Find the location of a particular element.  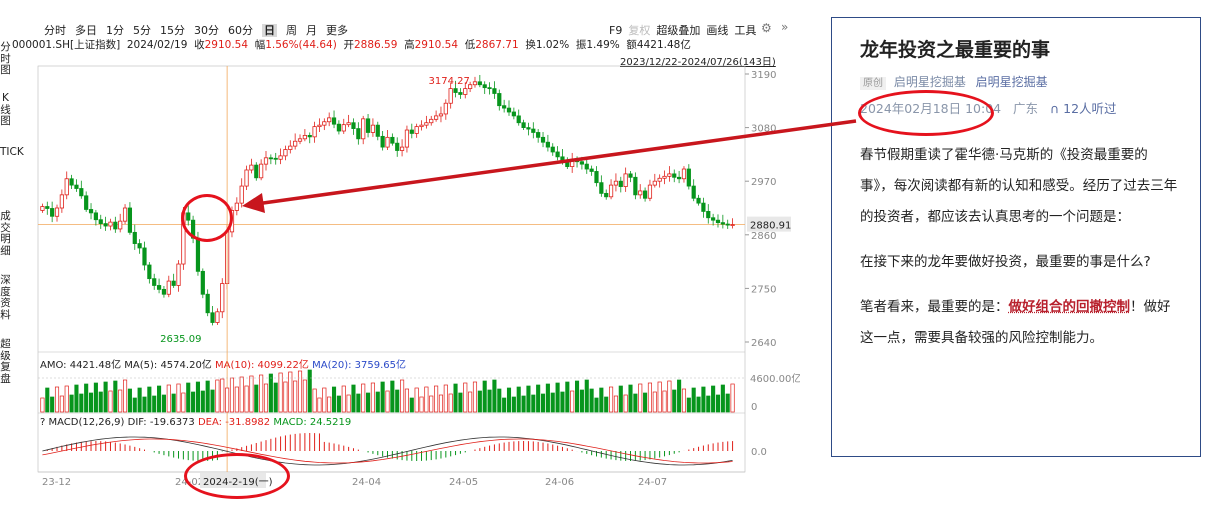

period-tab-1: 多日 is located at coordinates (86, 30).